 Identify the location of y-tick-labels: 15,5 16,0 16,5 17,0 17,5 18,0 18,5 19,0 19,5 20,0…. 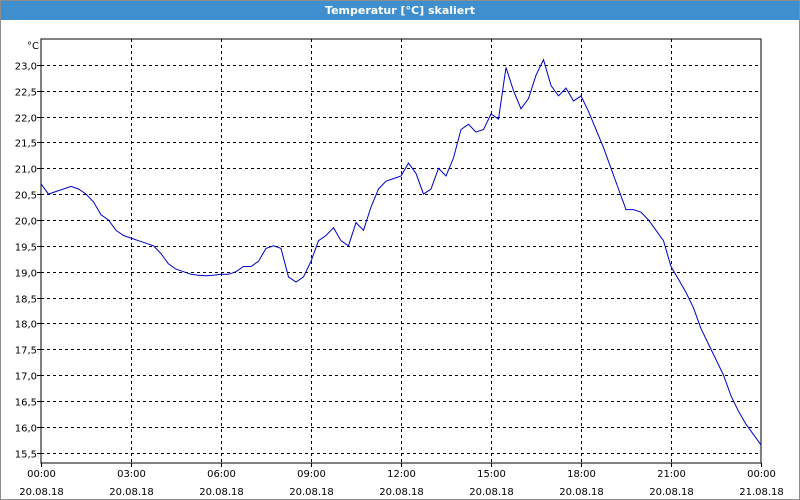
(26, 261).